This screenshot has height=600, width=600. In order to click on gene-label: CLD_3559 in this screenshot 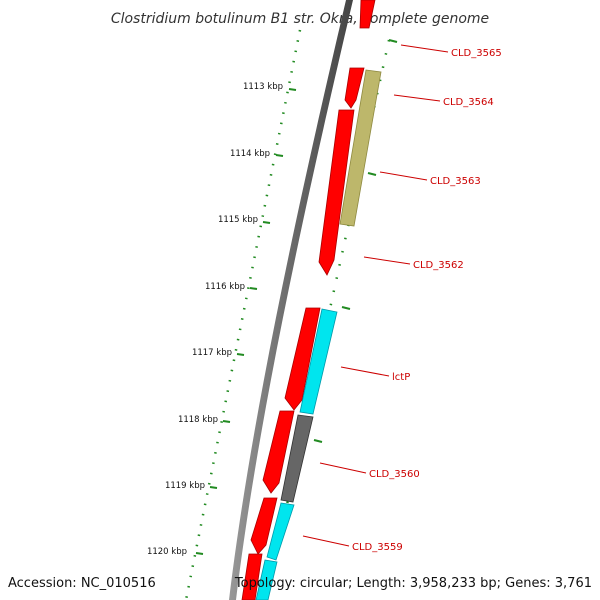, I will do `click(377, 547)`.